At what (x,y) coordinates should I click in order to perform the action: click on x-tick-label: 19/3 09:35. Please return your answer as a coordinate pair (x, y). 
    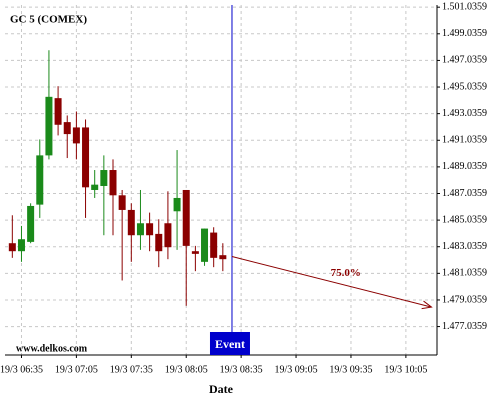
    Looking at the image, I should click on (350, 369).